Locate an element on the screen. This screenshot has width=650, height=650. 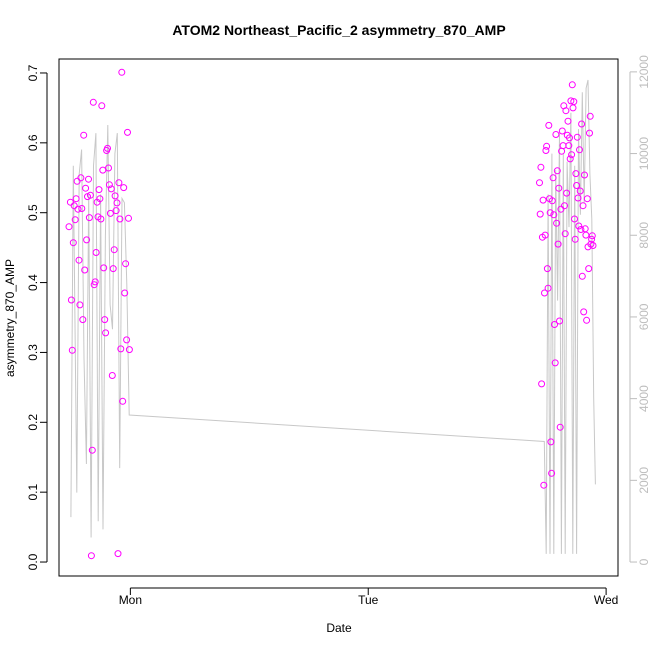
right-tick-label: 6000 is located at coordinates (643, 316).